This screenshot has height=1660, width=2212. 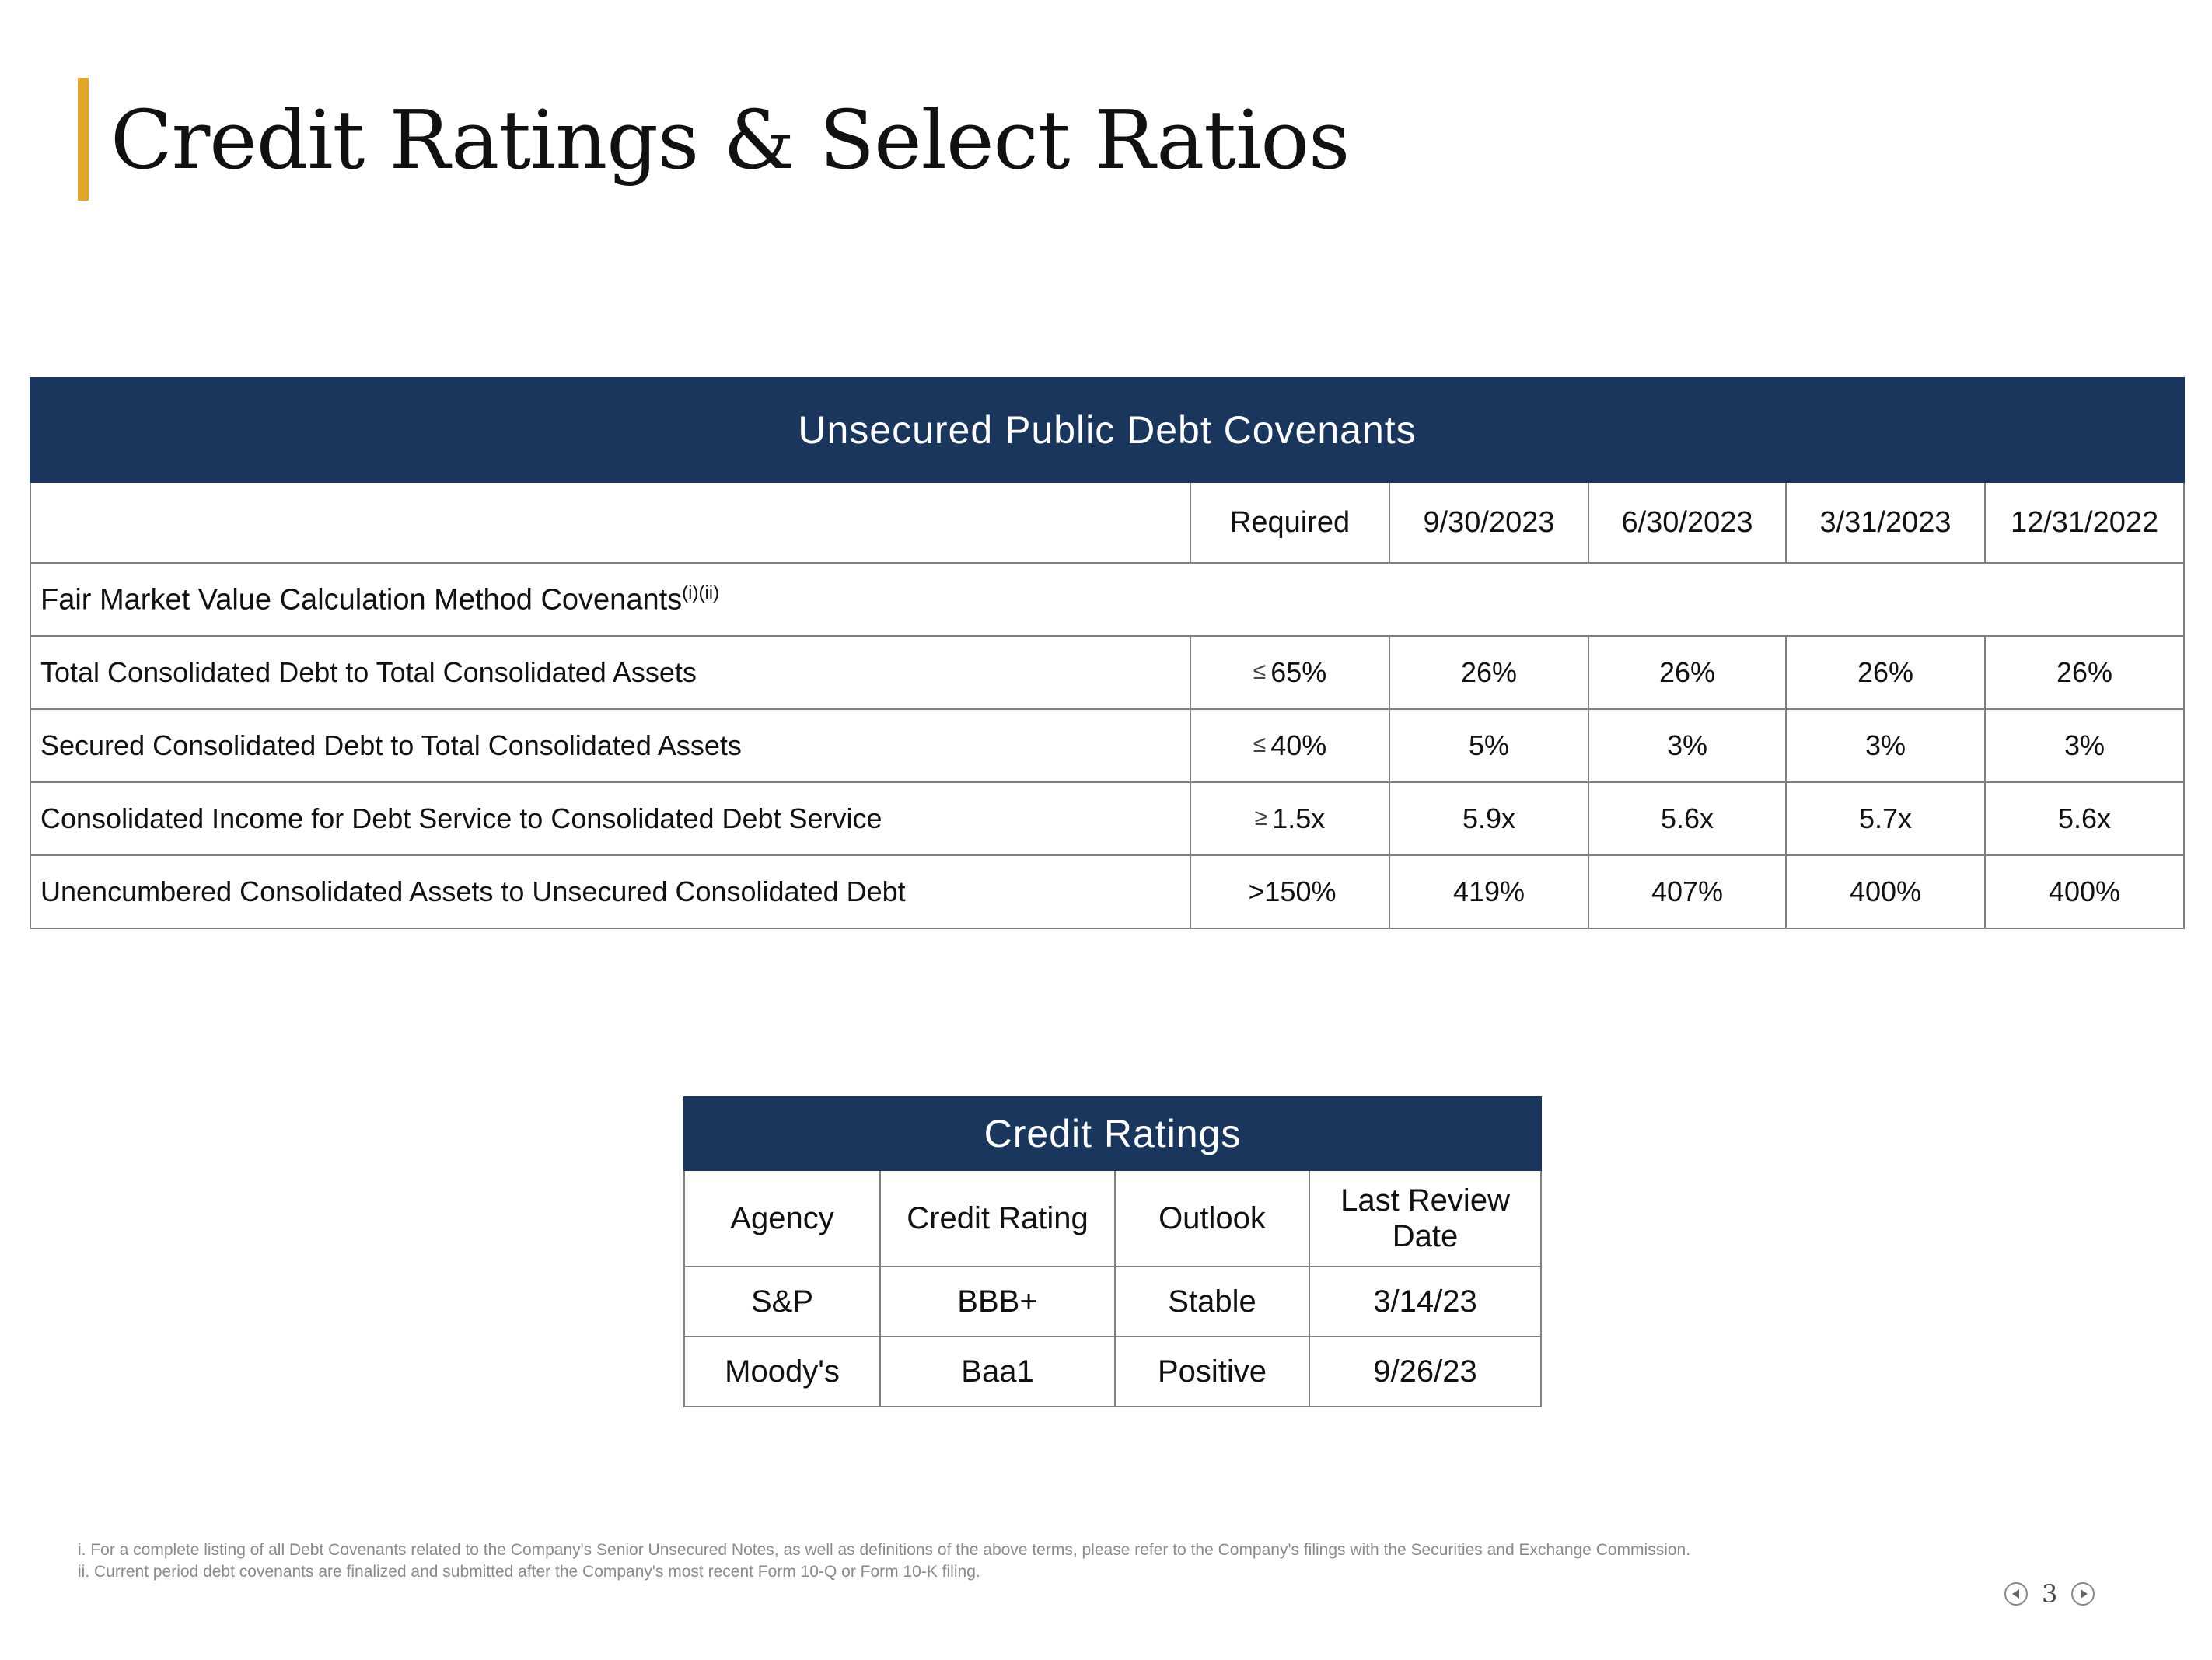 What do you see at coordinates (997, 1371) in the screenshot?
I see `rating-cell: Baa1` at bounding box center [997, 1371].